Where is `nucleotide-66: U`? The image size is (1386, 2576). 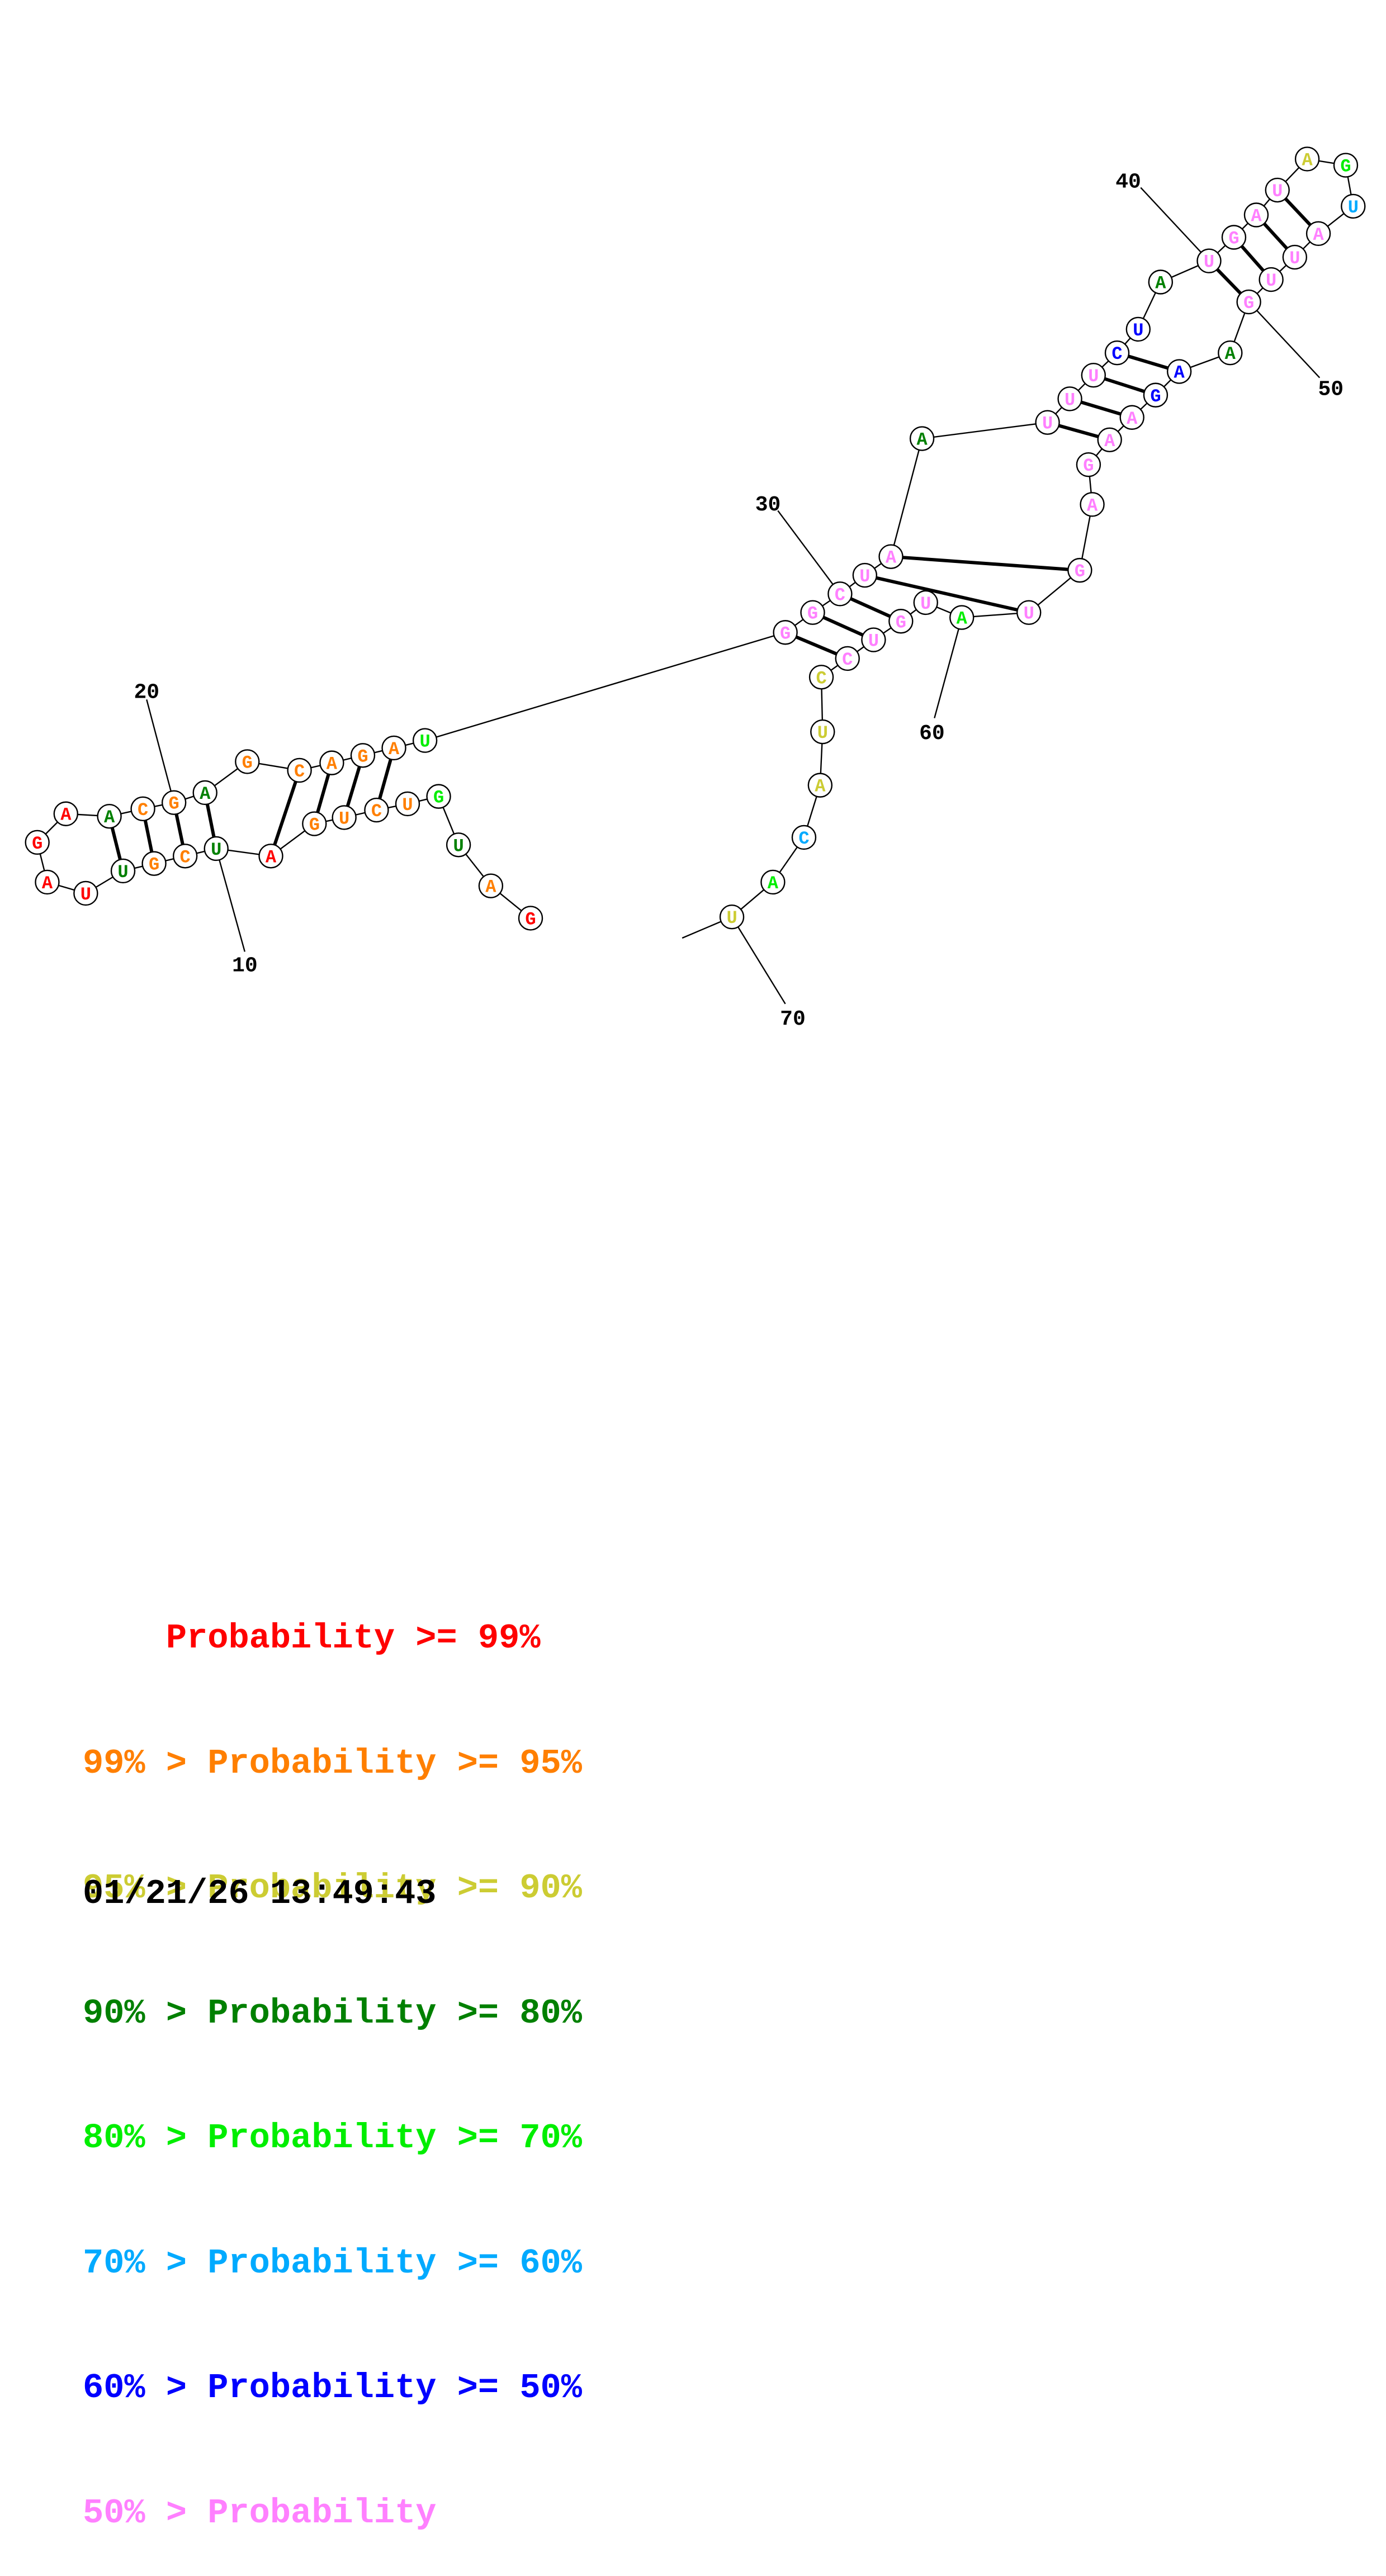
nucleotide-66: U is located at coordinates (822, 732).